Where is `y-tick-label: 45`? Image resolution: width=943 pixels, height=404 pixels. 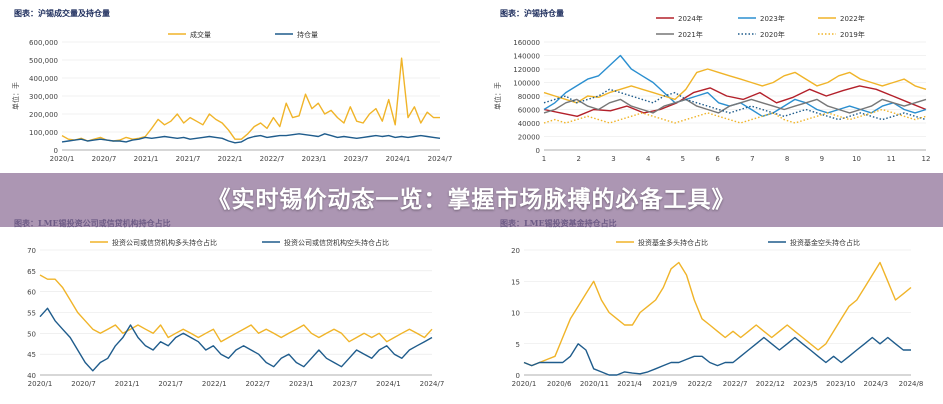 y-tick-label: 45 is located at coordinates (31, 355).